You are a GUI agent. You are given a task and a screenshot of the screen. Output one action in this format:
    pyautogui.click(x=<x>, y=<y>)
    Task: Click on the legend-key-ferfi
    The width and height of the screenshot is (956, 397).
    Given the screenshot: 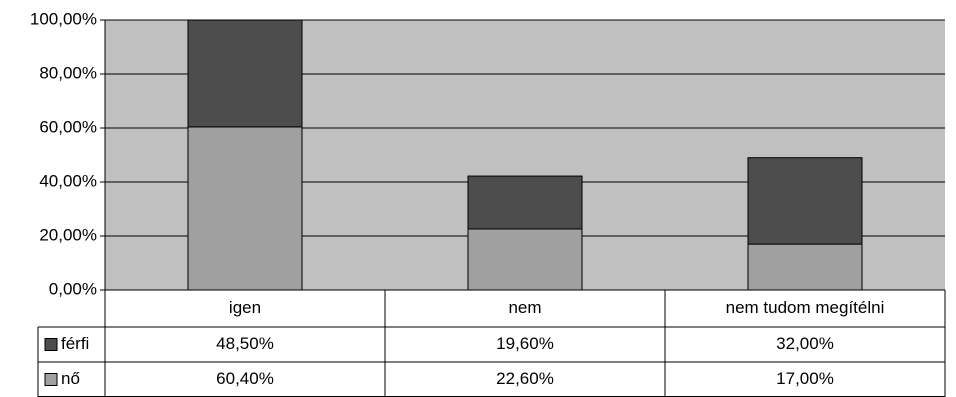 What is the action you would take?
    pyautogui.click(x=51, y=344)
    